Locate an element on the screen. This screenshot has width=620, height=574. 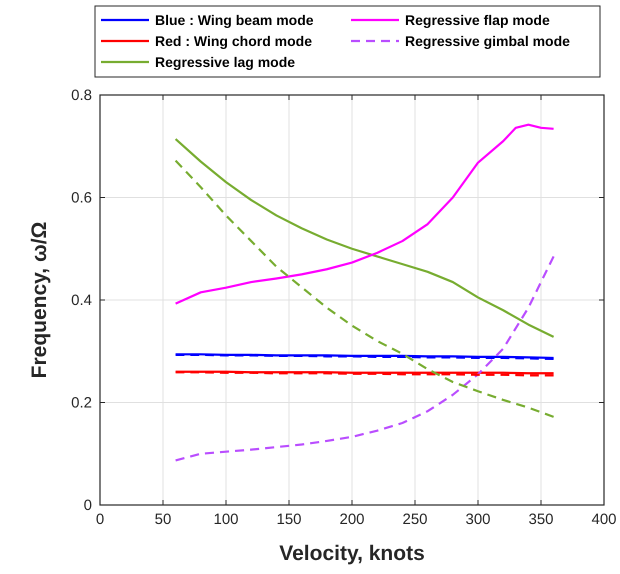
x-tick-label: 50 is located at coordinates (163, 519).